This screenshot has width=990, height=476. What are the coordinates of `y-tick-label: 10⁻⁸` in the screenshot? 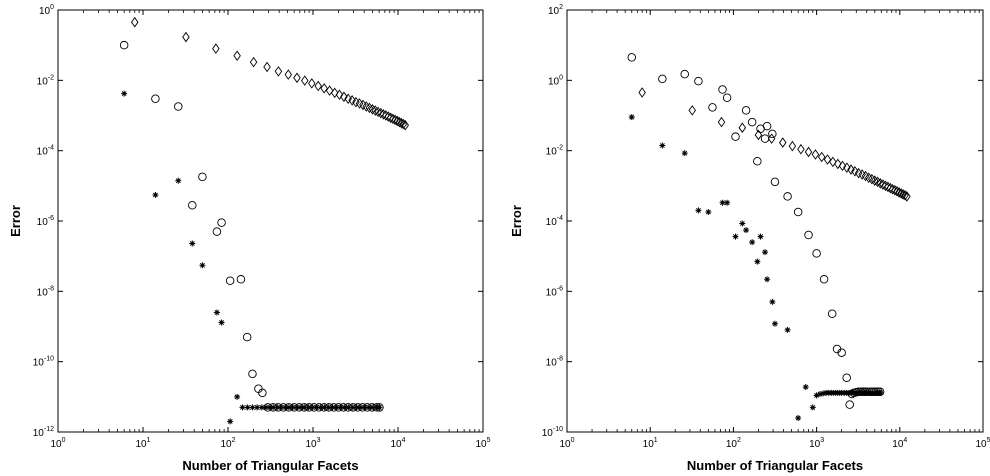 It's located at (45, 291).